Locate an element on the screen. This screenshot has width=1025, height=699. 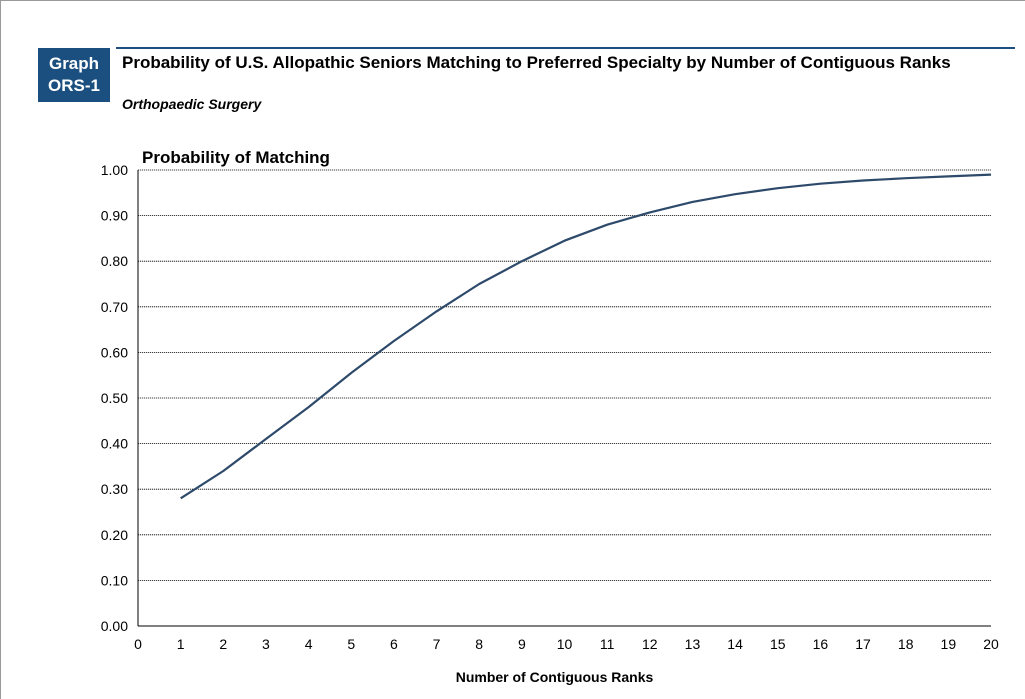
y-tick-label: 0.80 is located at coordinates (114, 261).